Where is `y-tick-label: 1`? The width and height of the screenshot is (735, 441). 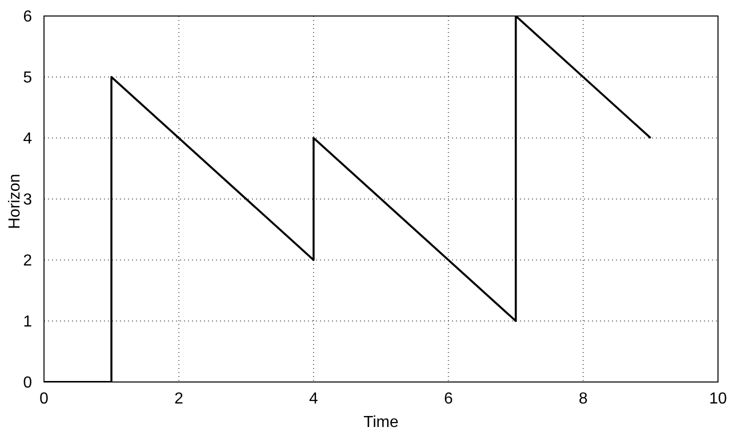 y-tick-label: 1 is located at coordinates (27, 322).